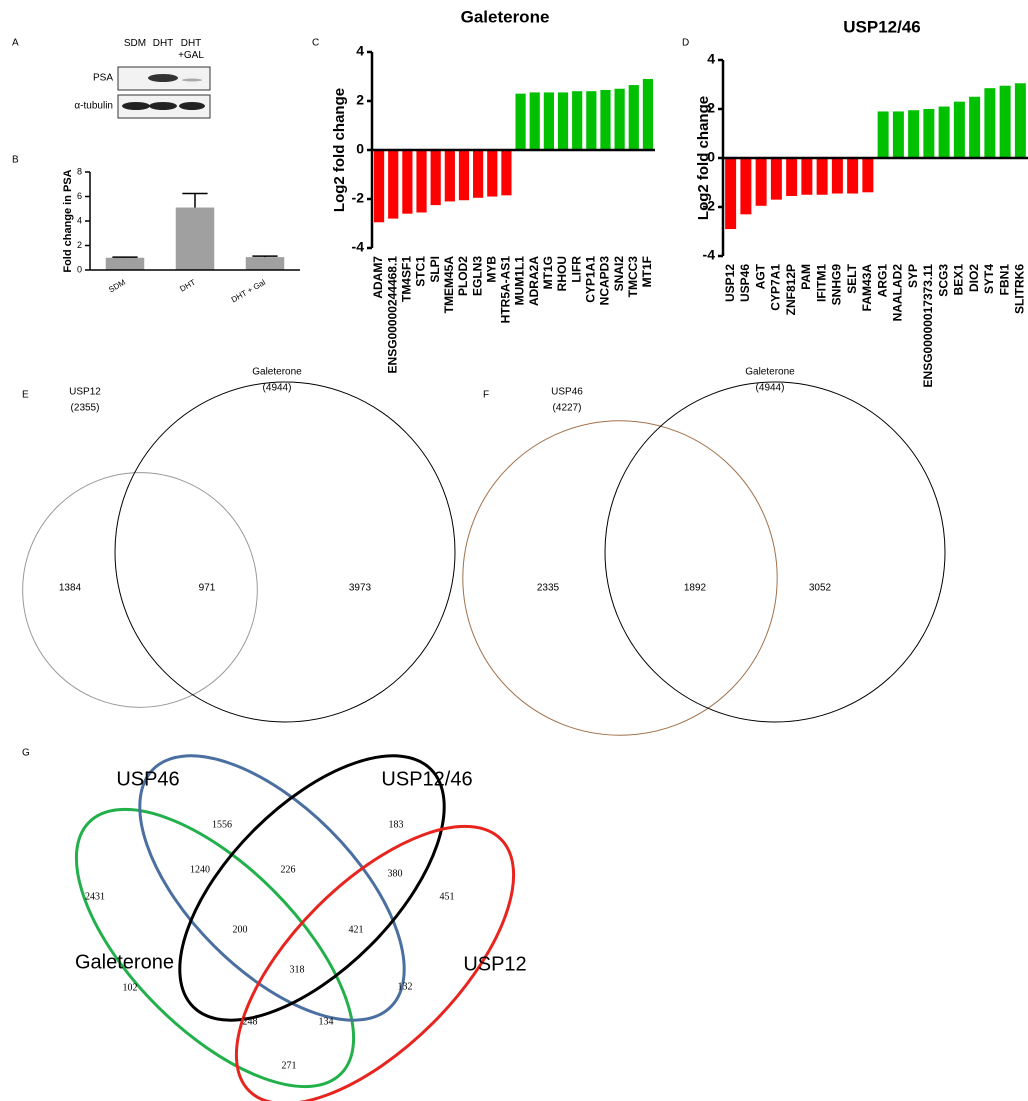  Describe the element at coordinates (79, 171) in the screenshot. I see `y-tick-label: 8` at that location.